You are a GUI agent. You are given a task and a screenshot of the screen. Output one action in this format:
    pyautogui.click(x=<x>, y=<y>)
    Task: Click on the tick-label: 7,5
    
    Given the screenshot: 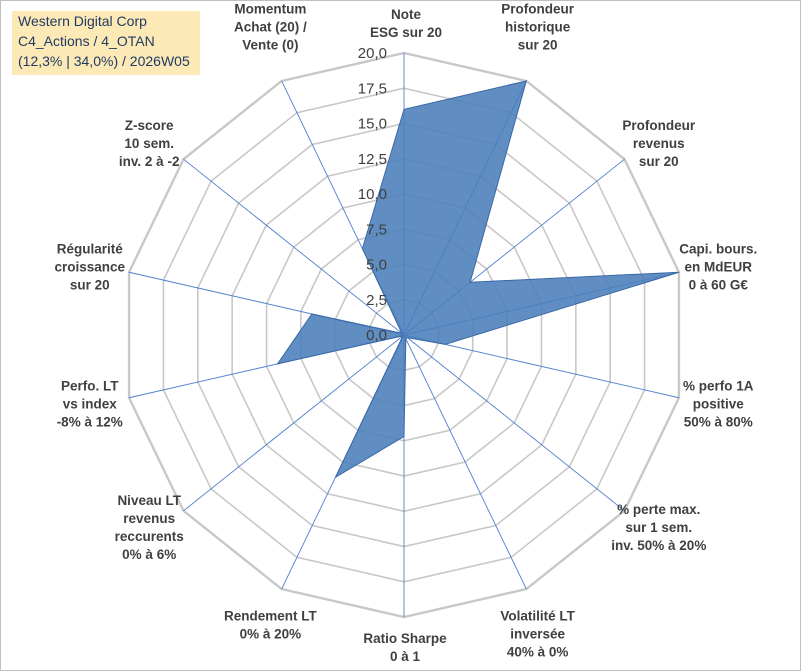 What is the action you would take?
    pyautogui.click(x=376, y=229)
    